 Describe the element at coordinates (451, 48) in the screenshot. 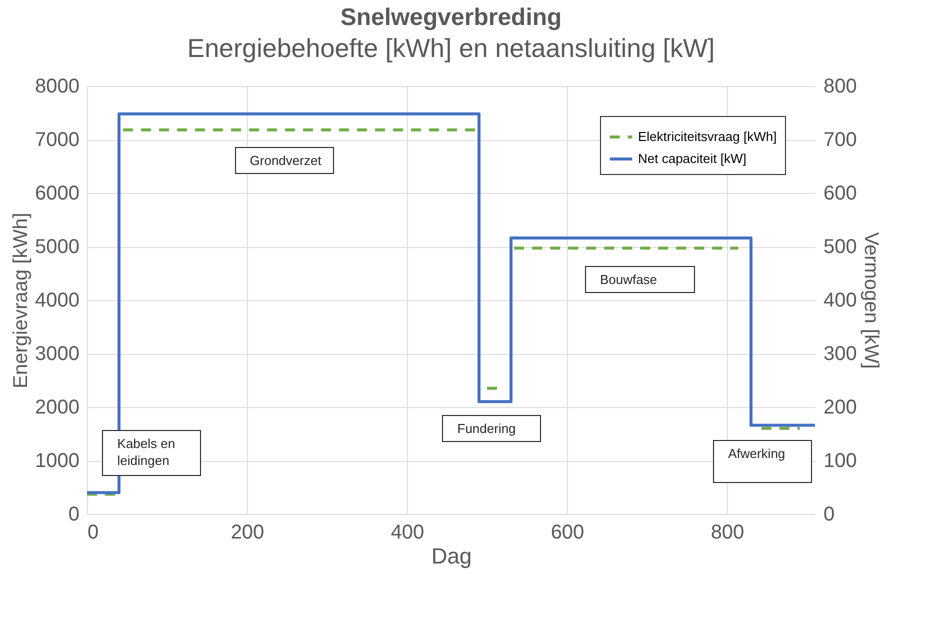

I see `chart-subtitle: Energiebehoefte [kWh] en netaansluiting [kW]` at that location.